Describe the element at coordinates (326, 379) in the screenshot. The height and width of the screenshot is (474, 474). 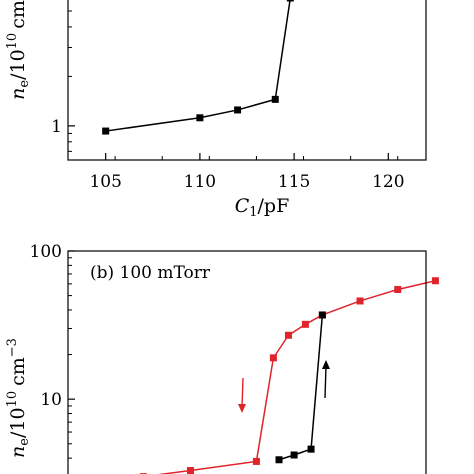
I see `panel-b-arrow-up` at that location.